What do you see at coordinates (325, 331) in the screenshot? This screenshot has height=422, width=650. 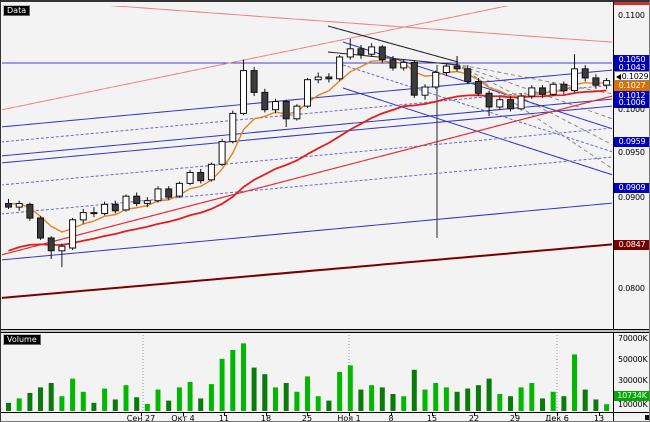 I see `pane-splitter` at bounding box center [325, 331].